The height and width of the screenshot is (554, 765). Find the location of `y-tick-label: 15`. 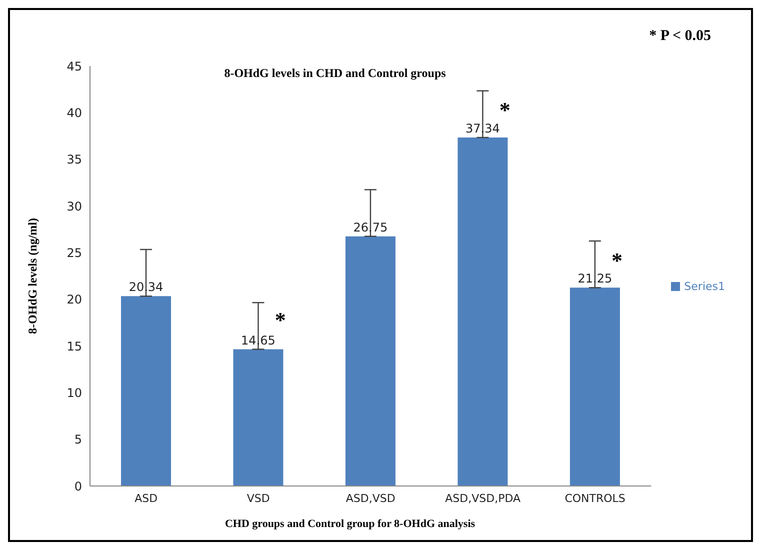

y-tick-label: 15 is located at coordinates (74, 346).